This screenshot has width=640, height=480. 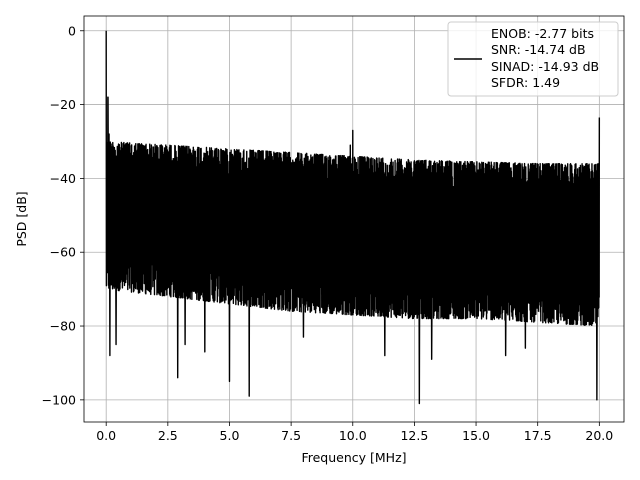 What do you see at coordinates (414, 435) in the screenshot?
I see `x-tick-label: 12.5` at bounding box center [414, 435].